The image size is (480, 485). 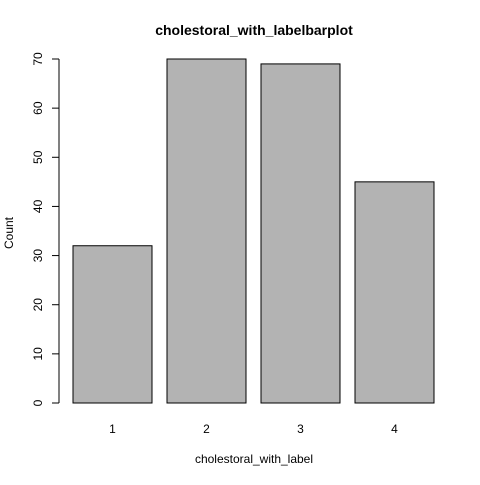 What do you see at coordinates (38, 402) in the screenshot?
I see `y-tick-label-0: 0` at bounding box center [38, 402].